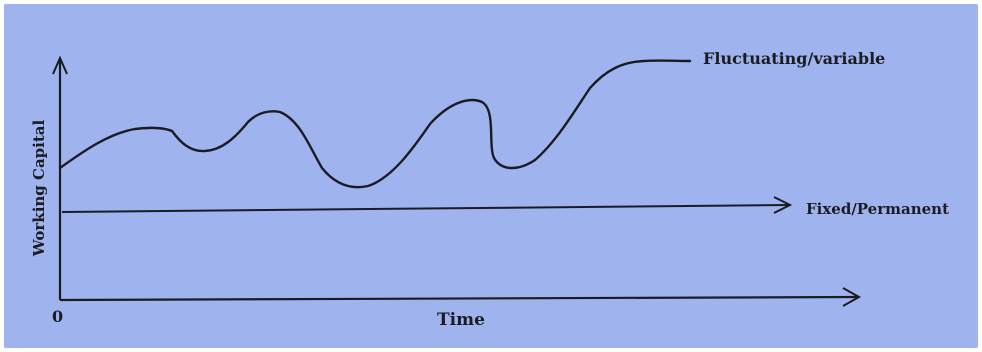 The image size is (982, 352). I want to click on fluctuating-variable-label: Fluctuating/variable, so click(794, 58).